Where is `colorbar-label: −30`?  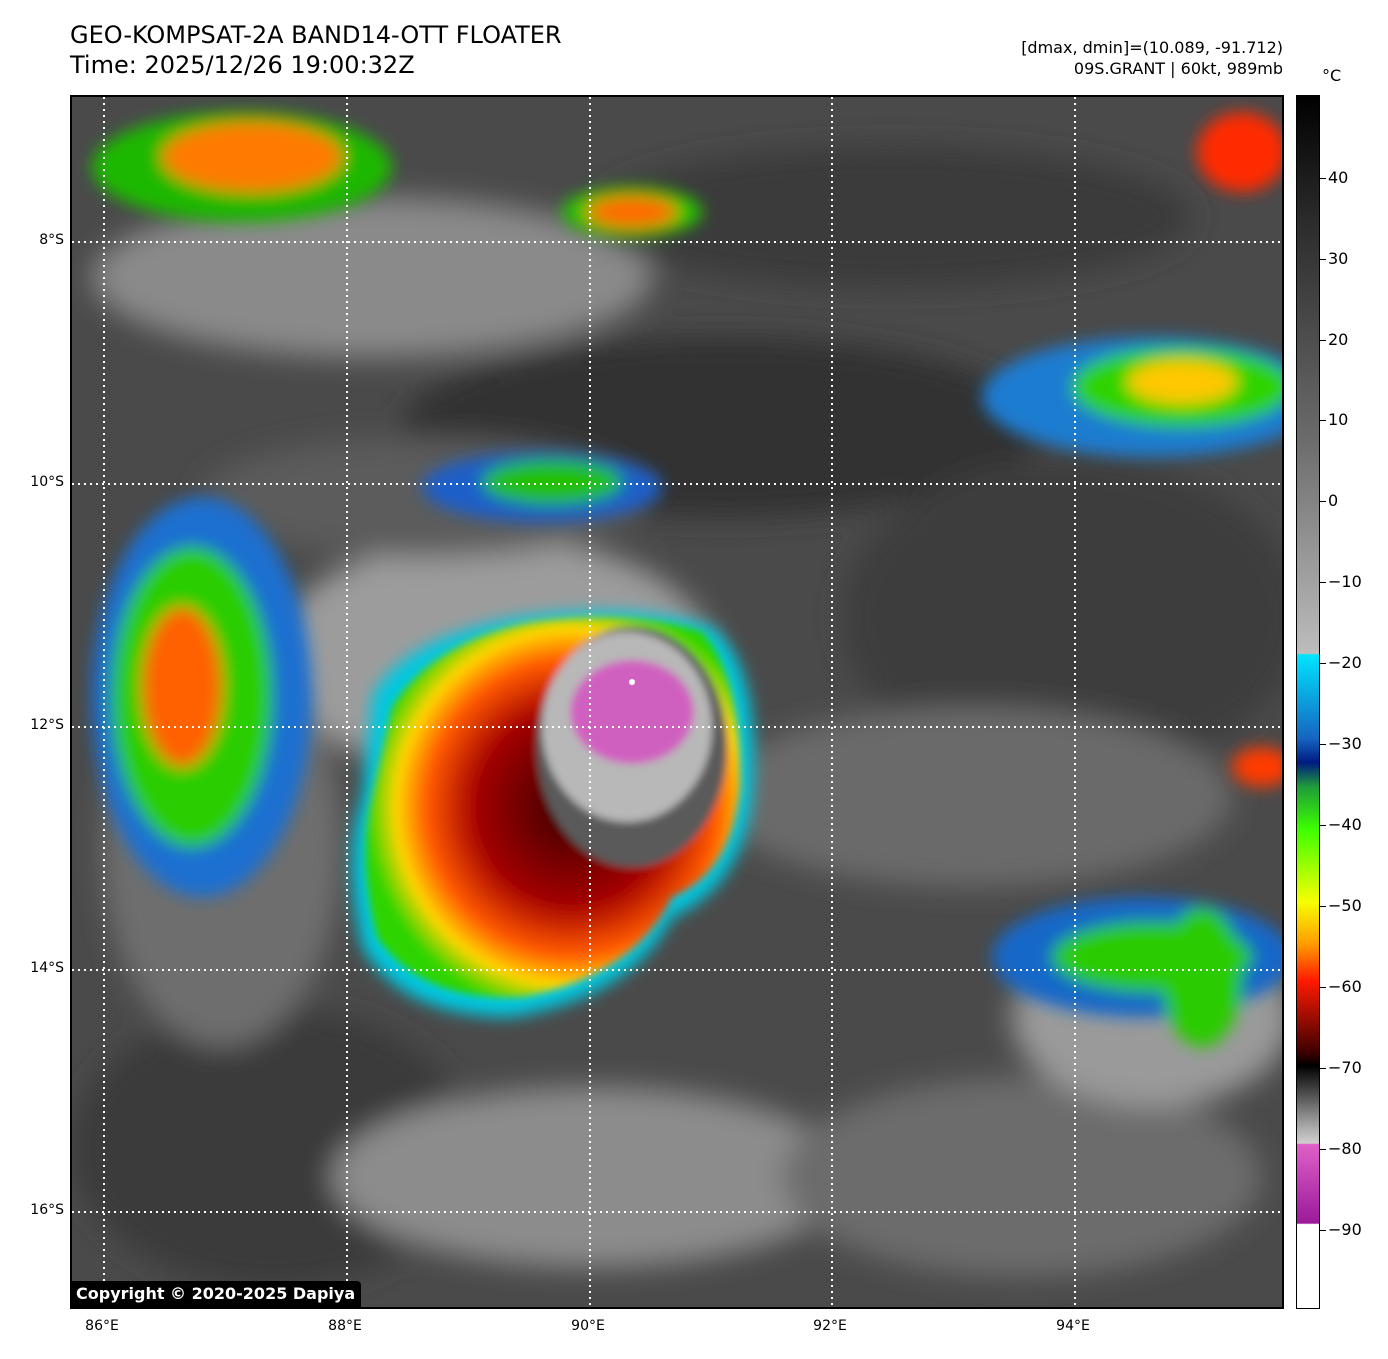 colorbar-label: −30 is located at coordinates (1345, 743).